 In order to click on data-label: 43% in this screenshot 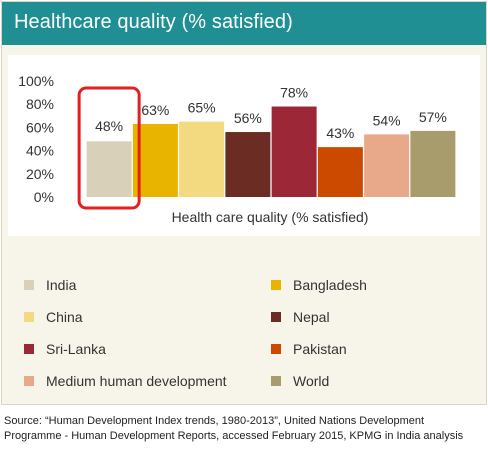, I will do `click(340, 133)`.